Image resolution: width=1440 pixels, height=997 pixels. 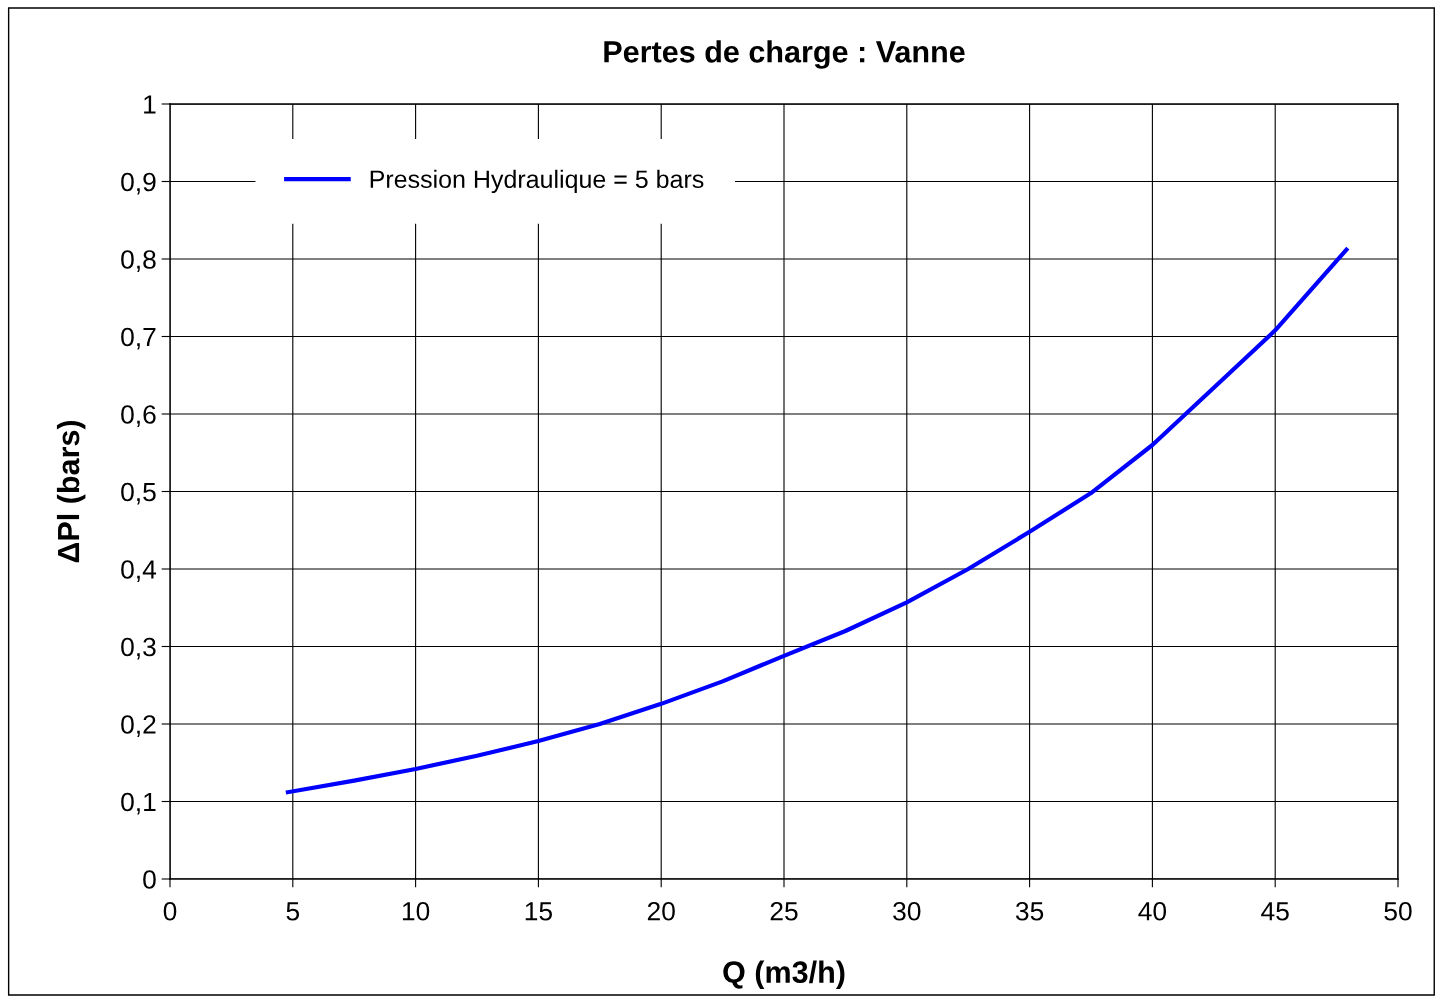 I want to click on x-tick-label: 20, so click(x=661, y=911).